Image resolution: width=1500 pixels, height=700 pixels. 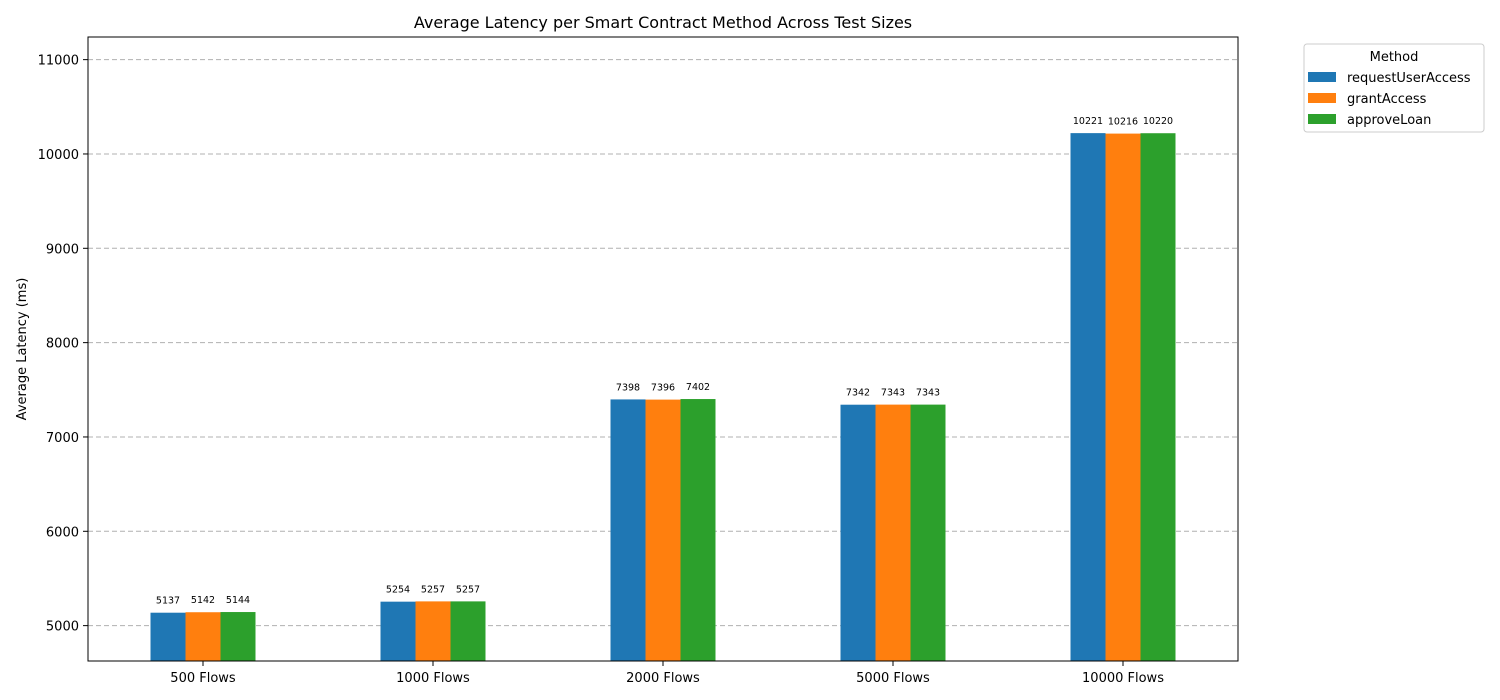 I want to click on bar-value-label: 10220, so click(x=1158, y=121).